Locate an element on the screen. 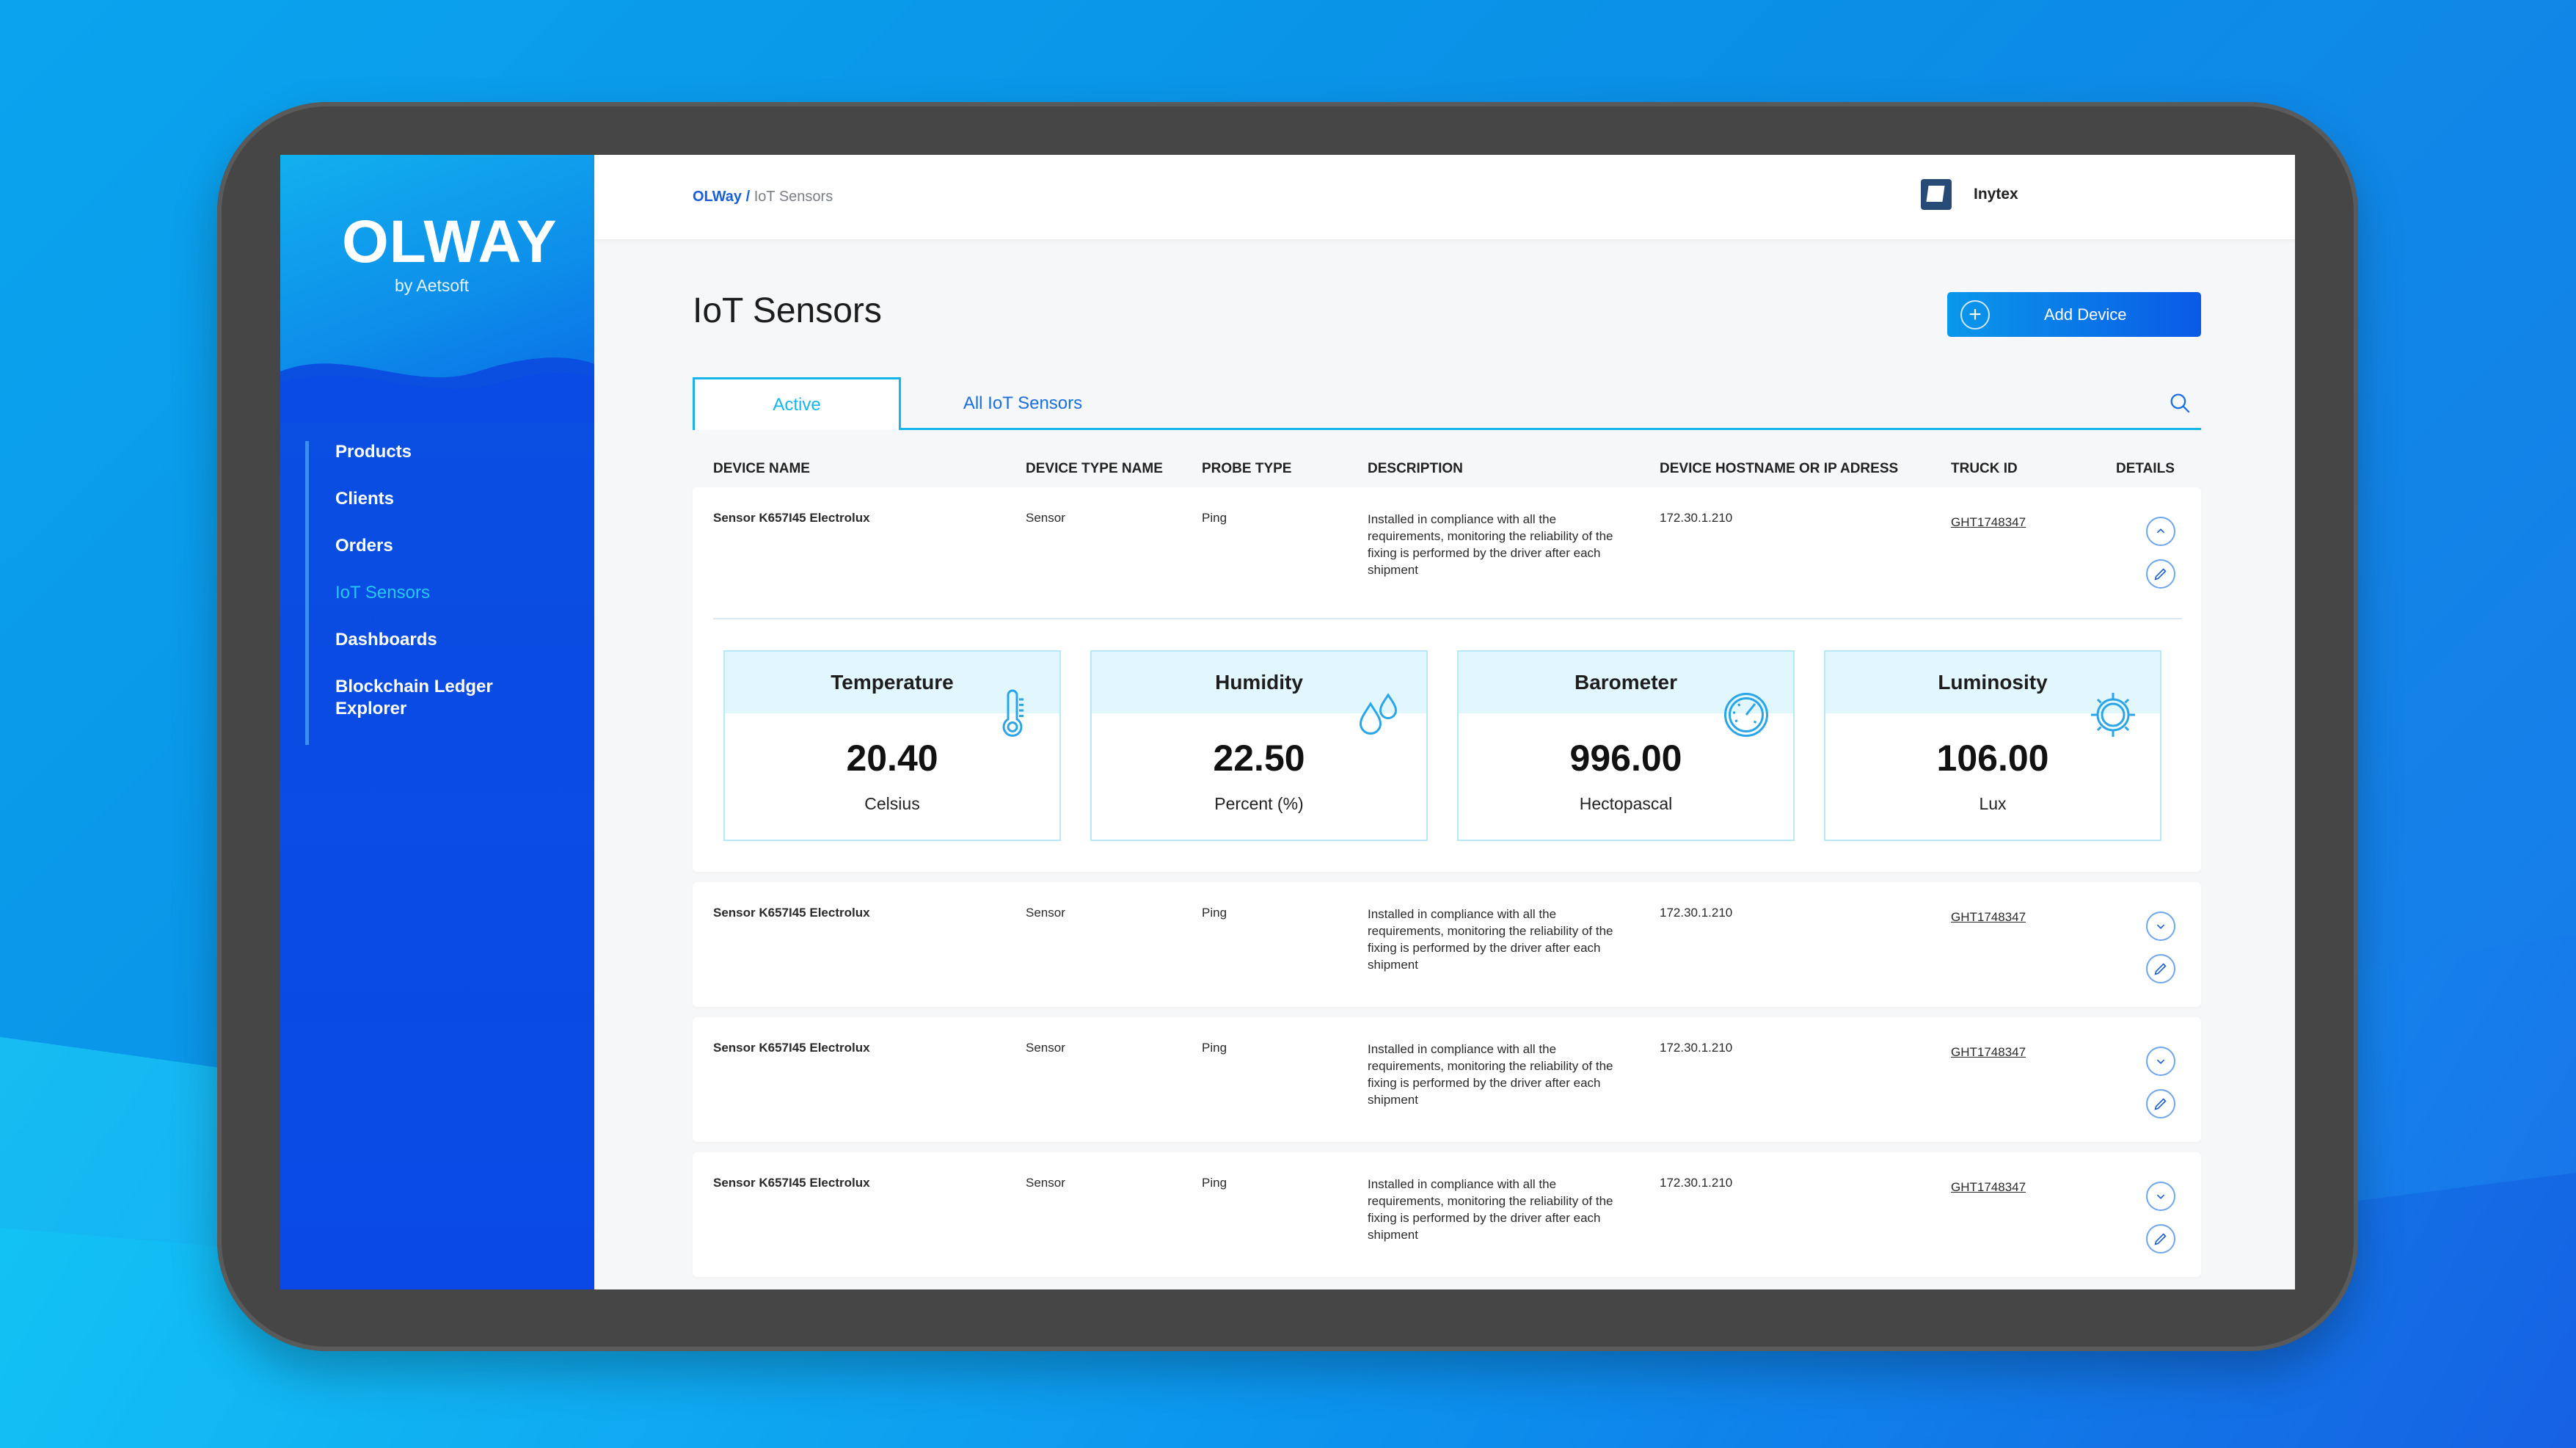  col-truck-id: TRUCK ID is located at coordinates (1985, 468).